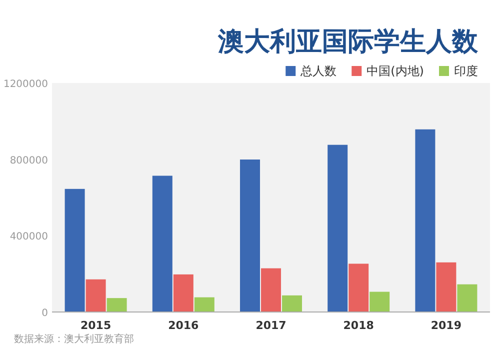  Describe the element at coordinates (348, 42) in the screenshot. I see `chart-title: 澳大利亚国际学生人数` at that location.